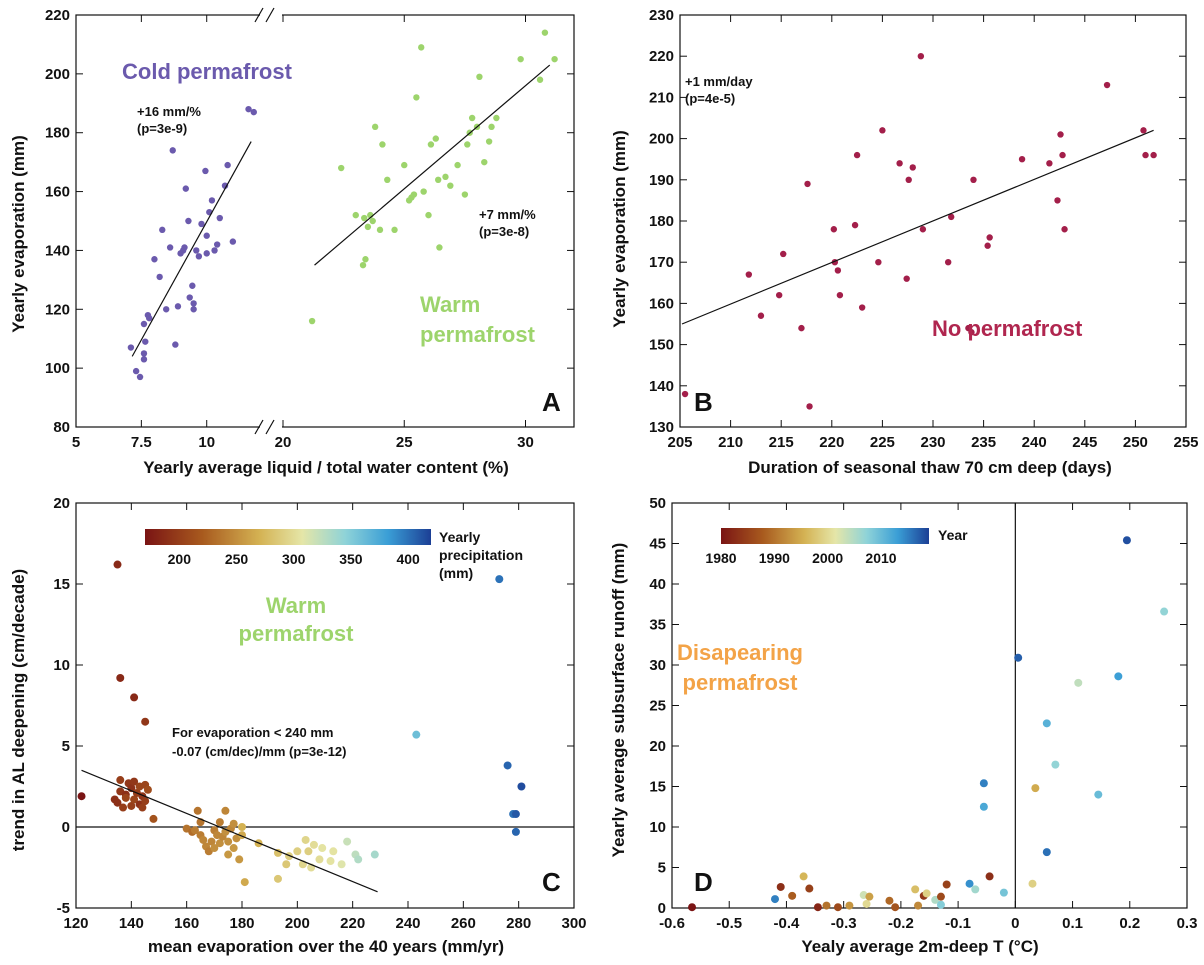  I want to click on panel-d-ytick-label: 25, so click(657, 706).